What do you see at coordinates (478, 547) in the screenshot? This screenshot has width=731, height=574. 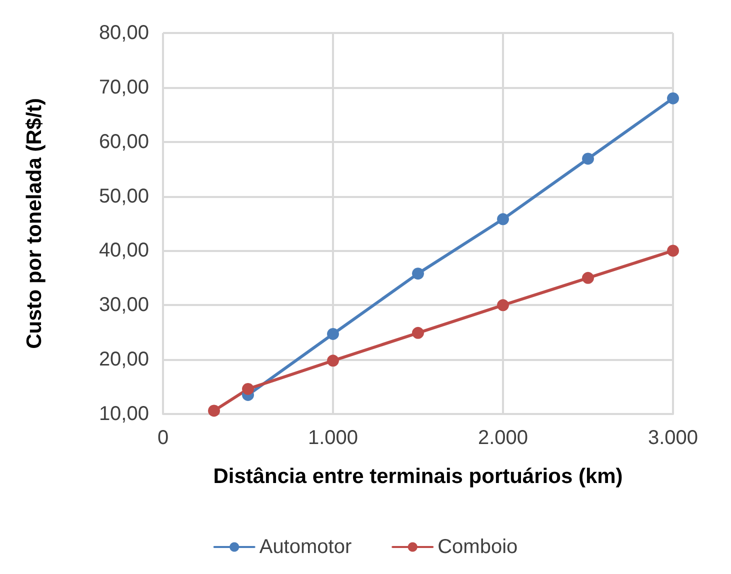 I see `legend-label: Comboio` at bounding box center [478, 547].